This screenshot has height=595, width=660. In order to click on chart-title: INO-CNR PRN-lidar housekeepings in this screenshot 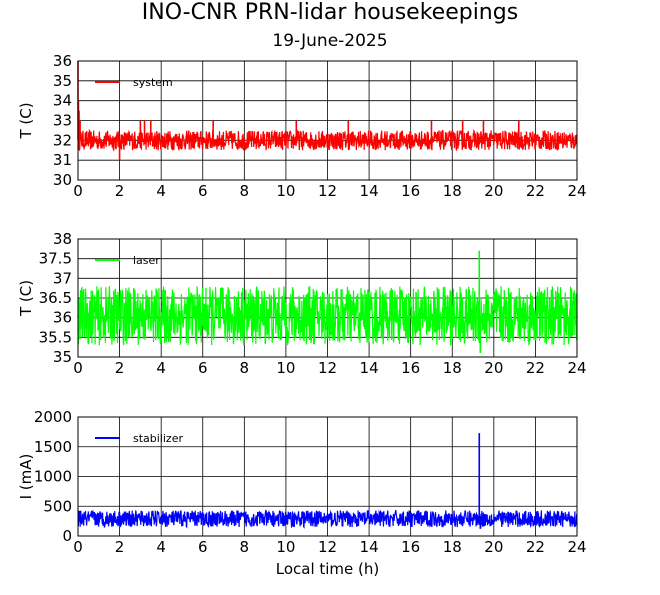, I will do `click(330, 12)`.